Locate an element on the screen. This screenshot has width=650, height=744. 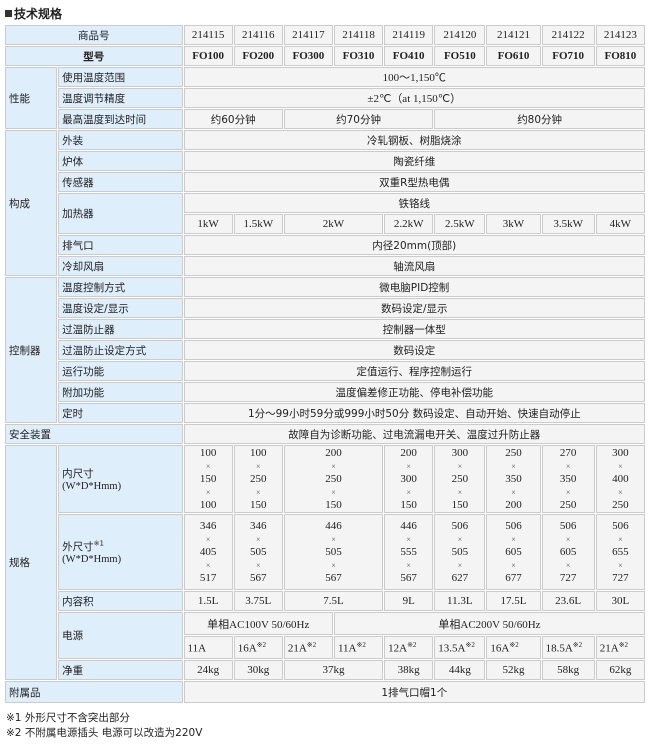
current-cell: 12A※2 is located at coordinates (409, 647).